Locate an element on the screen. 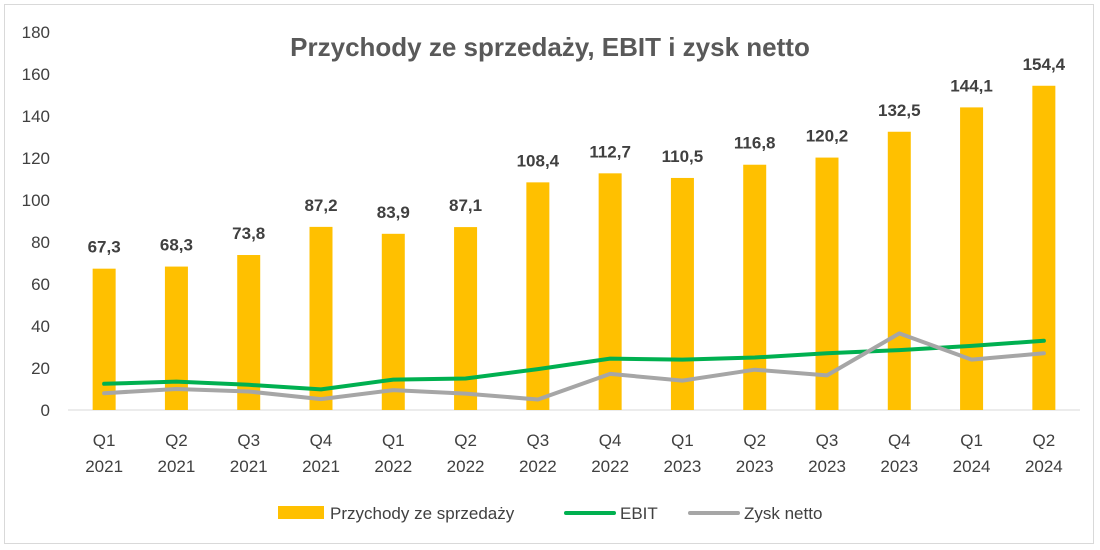 The width and height of the screenshot is (1100, 550). line-series-group is located at coordinates (574, 366).